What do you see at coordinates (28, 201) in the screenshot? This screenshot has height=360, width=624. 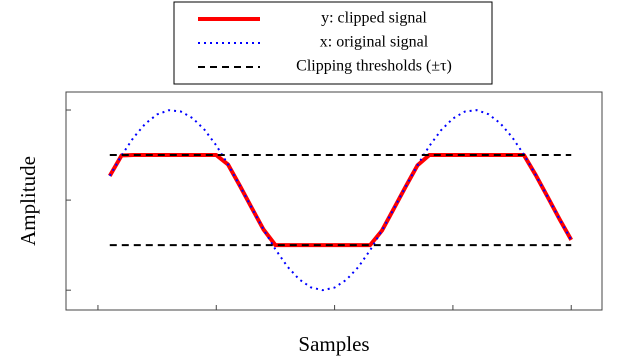 I see `y-axis-label: Amplitude` at bounding box center [28, 201].